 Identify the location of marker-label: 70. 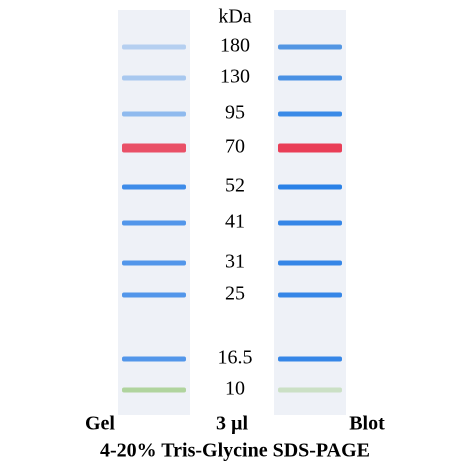
(235, 147).